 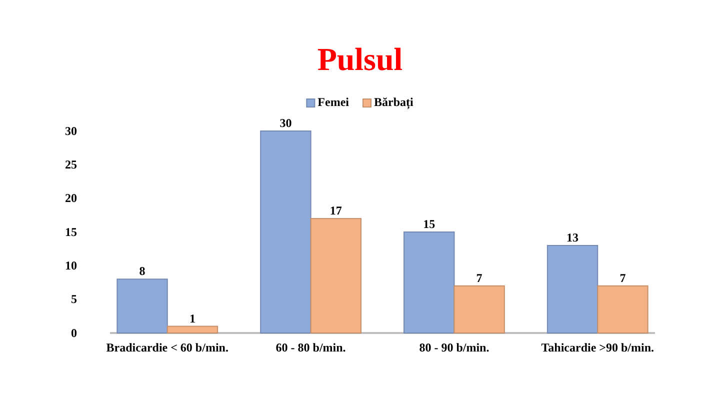 I want to click on y-tick-label: 30, so click(x=71, y=131).